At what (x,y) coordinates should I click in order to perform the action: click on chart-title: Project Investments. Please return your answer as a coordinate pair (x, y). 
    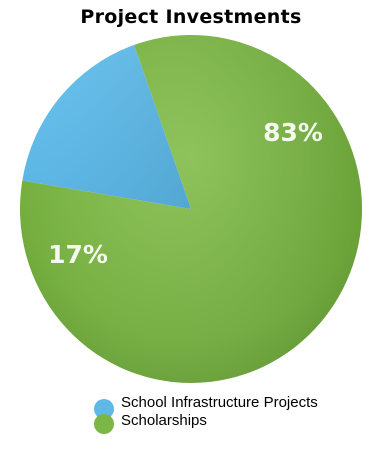
    Looking at the image, I should click on (191, 17).